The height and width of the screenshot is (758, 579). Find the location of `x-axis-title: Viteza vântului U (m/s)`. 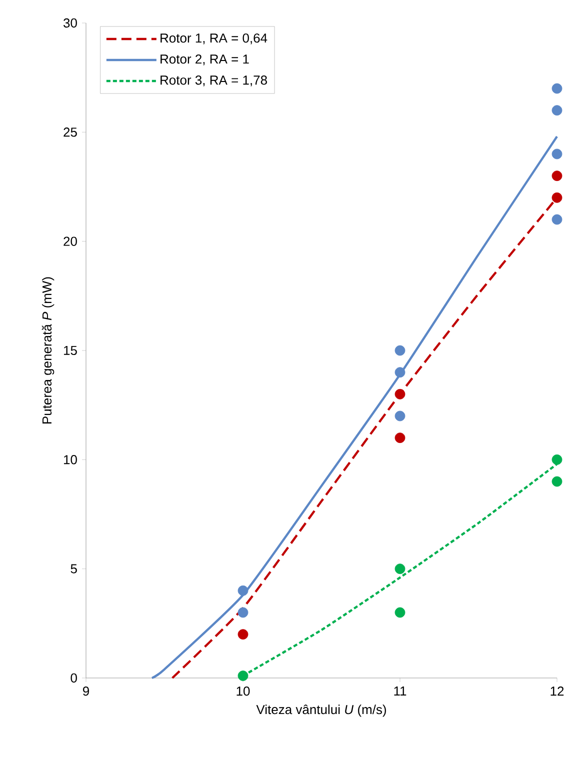

x-axis-title: Viteza vântului U (m/s) is located at coordinates (321, 710).